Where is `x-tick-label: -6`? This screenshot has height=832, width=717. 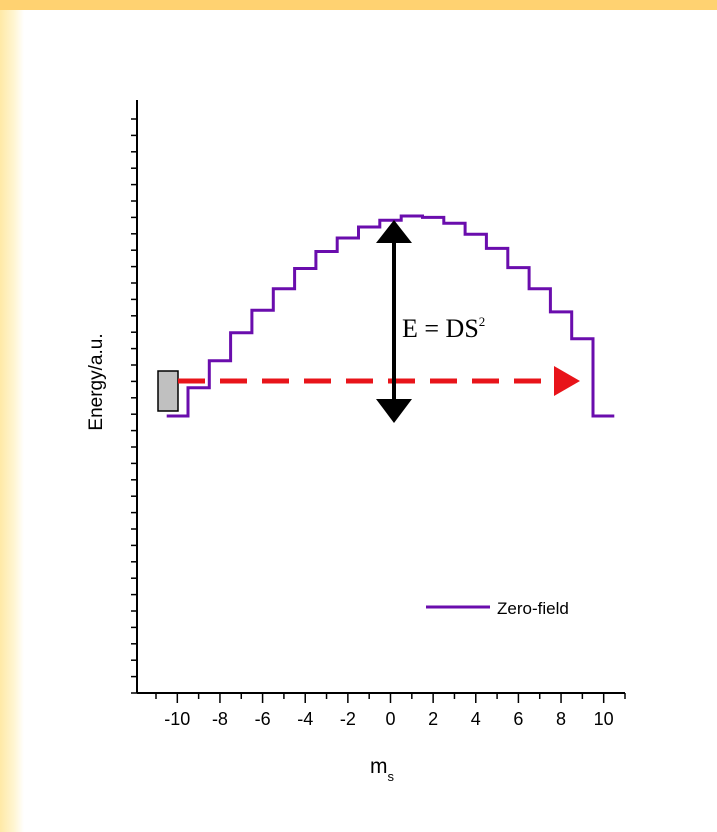
x-tick-label: -6 is located at coordinates (263, 719).